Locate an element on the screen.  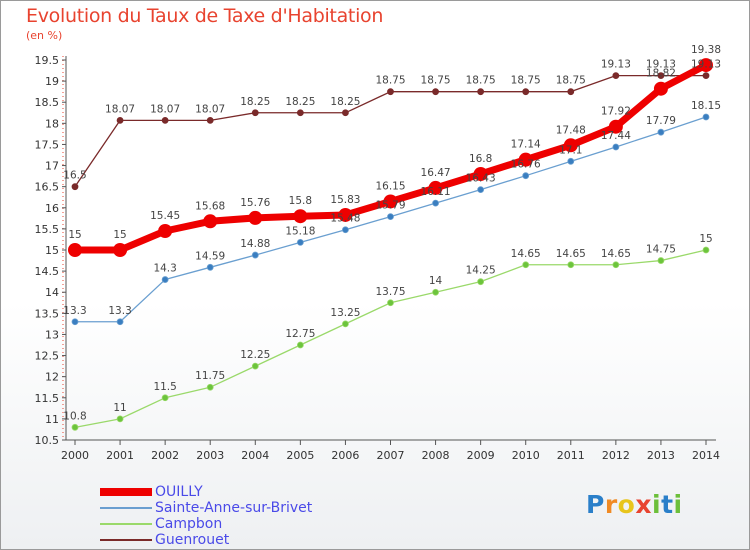
x-tick-label: 2007 is located at coordinates (391, 455).